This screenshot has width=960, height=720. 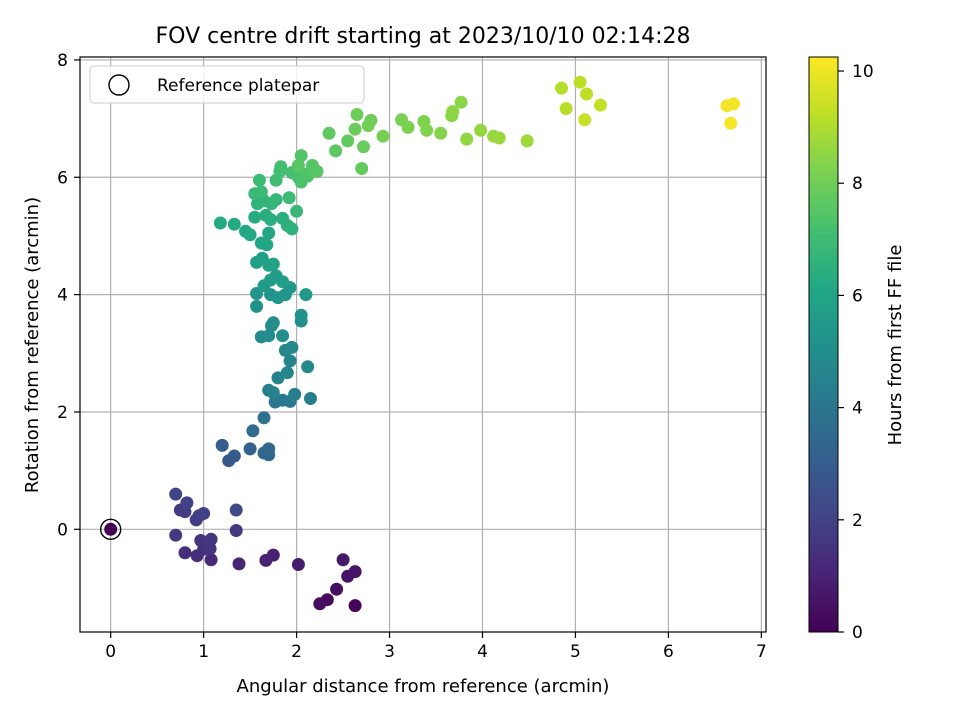 What do you see at coordinates (761, 652) in the screenshot?
I see `x-tick-label: 7` at bounding box center [761, 652].